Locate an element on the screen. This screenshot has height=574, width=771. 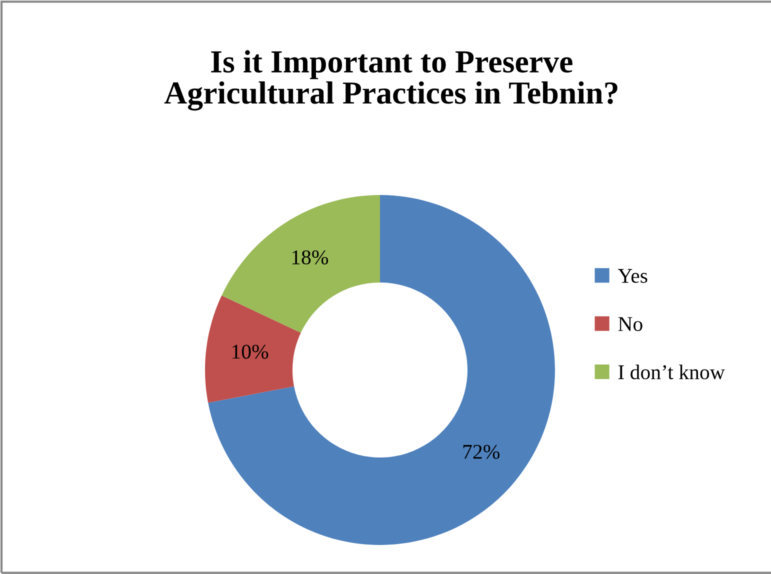
chart-title: Is it Important to Preserve Agricultural Practices in Tebnin? is located at coordinates (391, 80).